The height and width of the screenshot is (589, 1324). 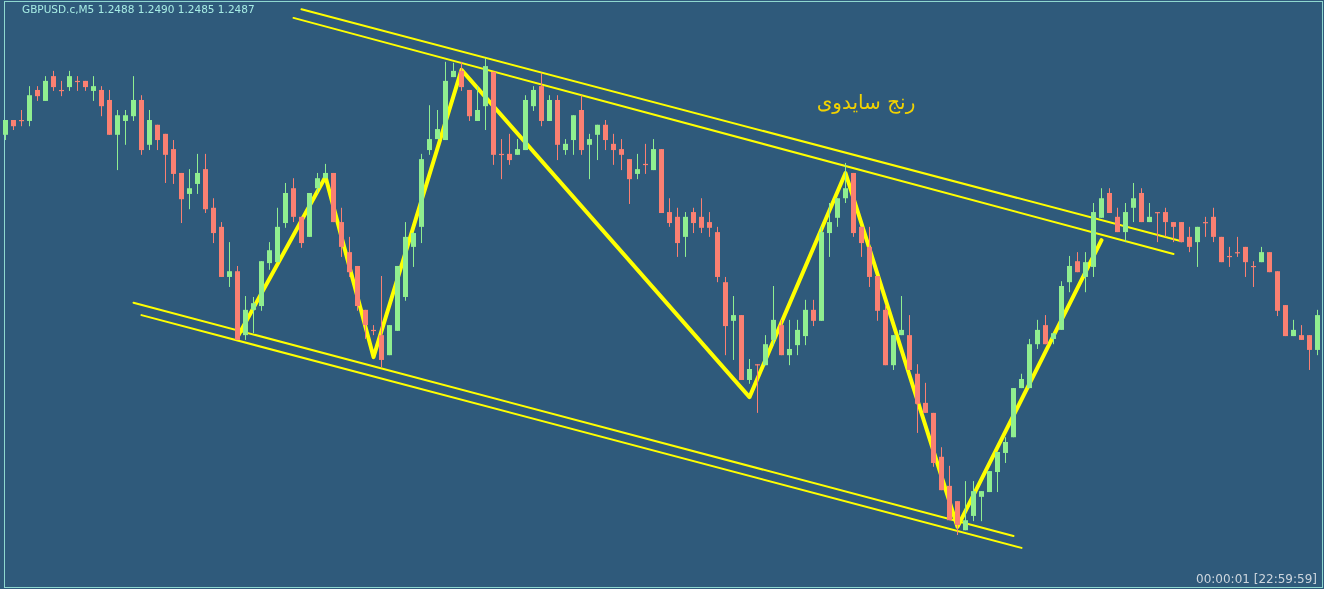 What do you see at coordinates (1256, 579) in the screenshot?
I see `annotation: 00:00:01 [22:59:59]` at bounding box center [1256, 579].